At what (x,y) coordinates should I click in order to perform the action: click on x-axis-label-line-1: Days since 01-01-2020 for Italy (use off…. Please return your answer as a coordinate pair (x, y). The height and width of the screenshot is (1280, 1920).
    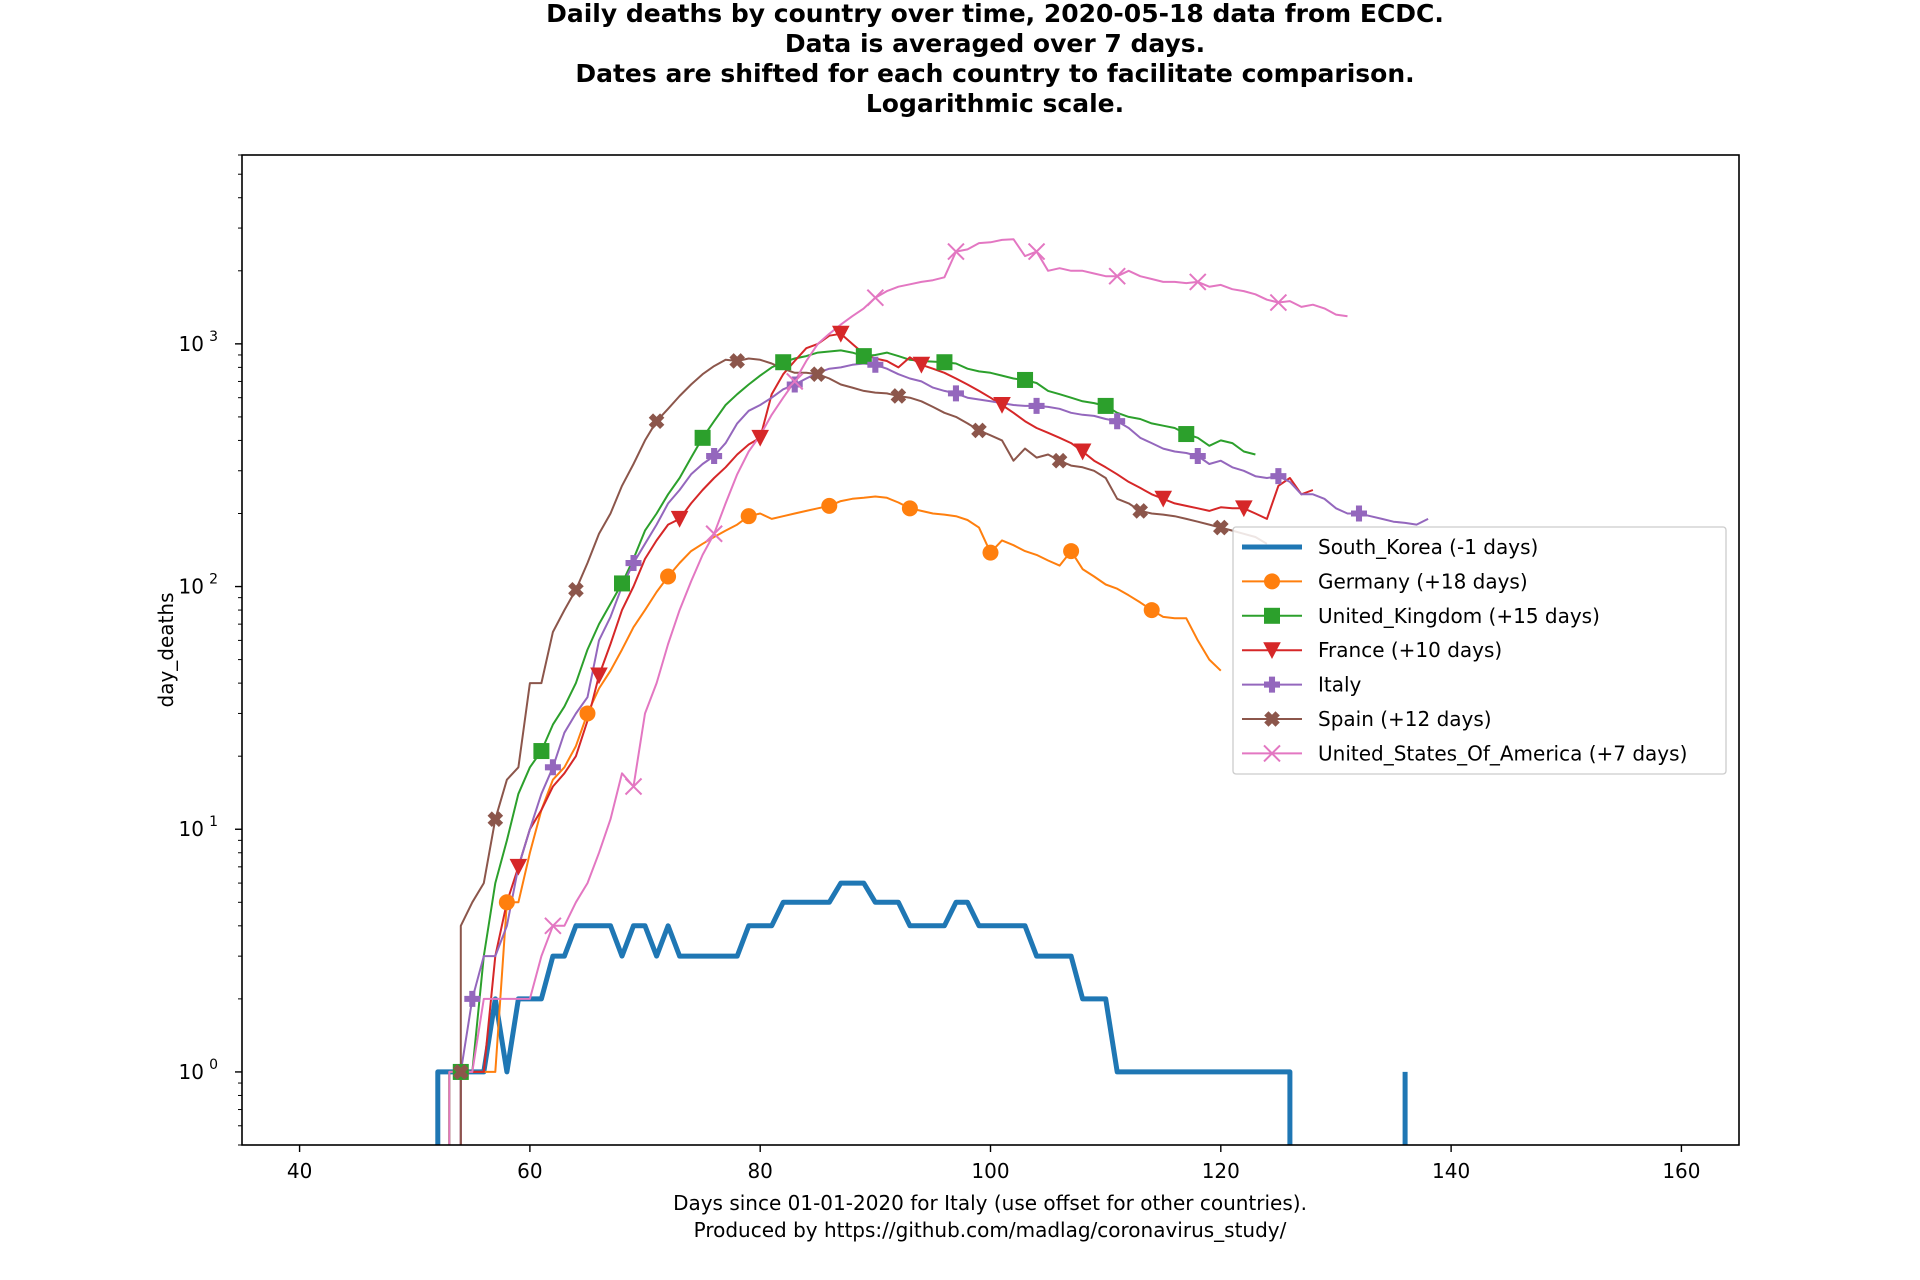
    Looking at the image, I should click on (990, 1203).